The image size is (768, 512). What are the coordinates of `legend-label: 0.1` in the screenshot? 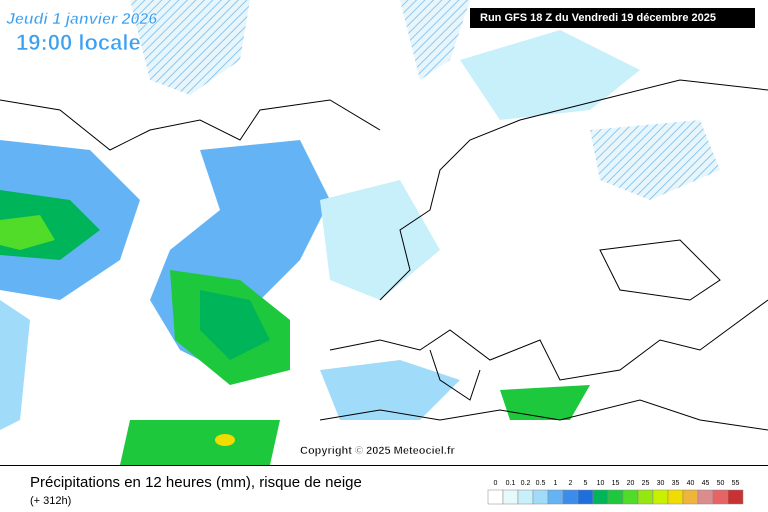 It's located at (511, 483).